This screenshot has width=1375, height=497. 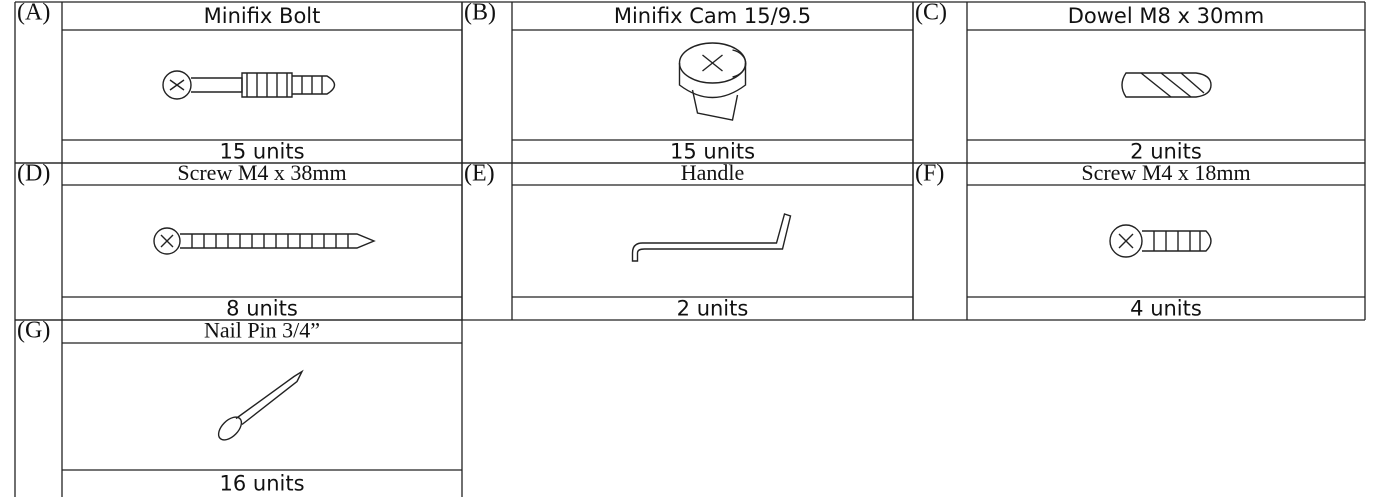 I want to click on part-letter: (F), so click(x=929, y=174).